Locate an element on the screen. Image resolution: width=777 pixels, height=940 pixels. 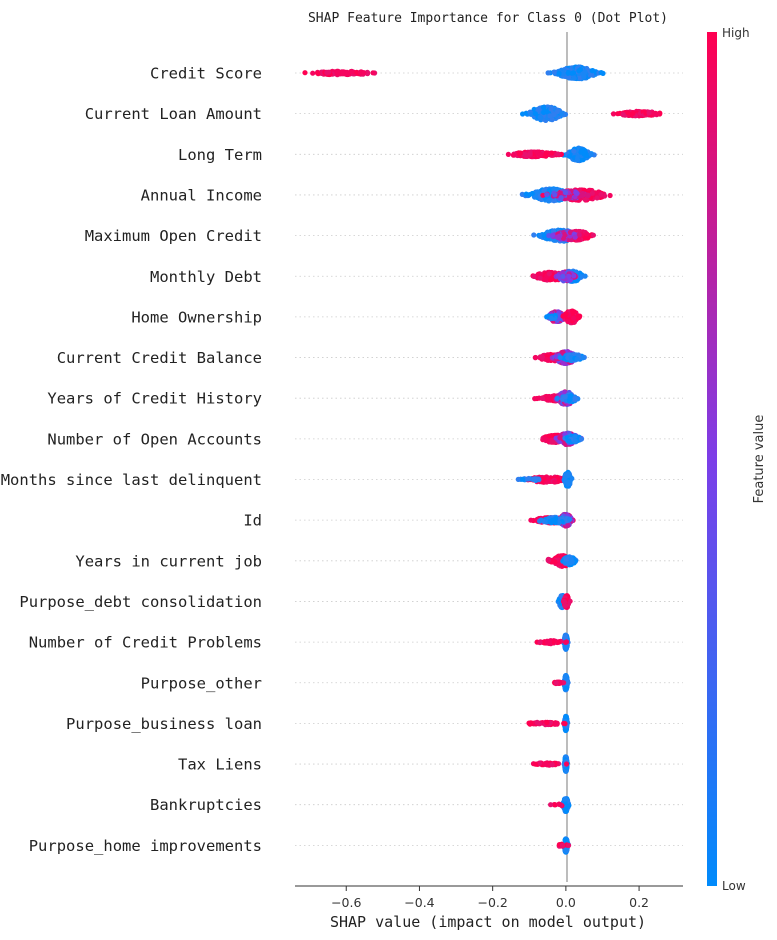
feature-label: Home Ownership is located at coordinates (196, 317).